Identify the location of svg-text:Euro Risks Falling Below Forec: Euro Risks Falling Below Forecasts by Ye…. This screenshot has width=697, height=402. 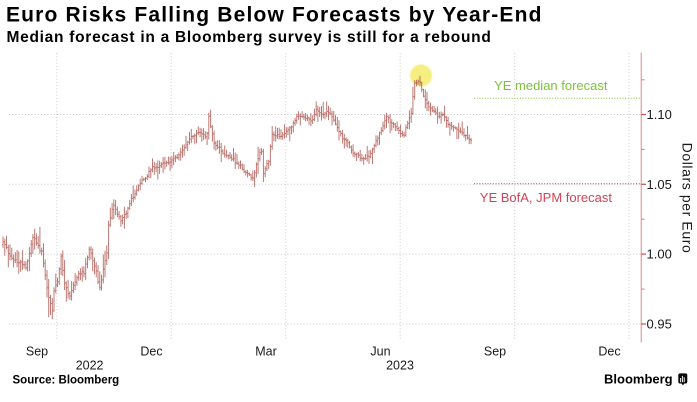
(274, 15).